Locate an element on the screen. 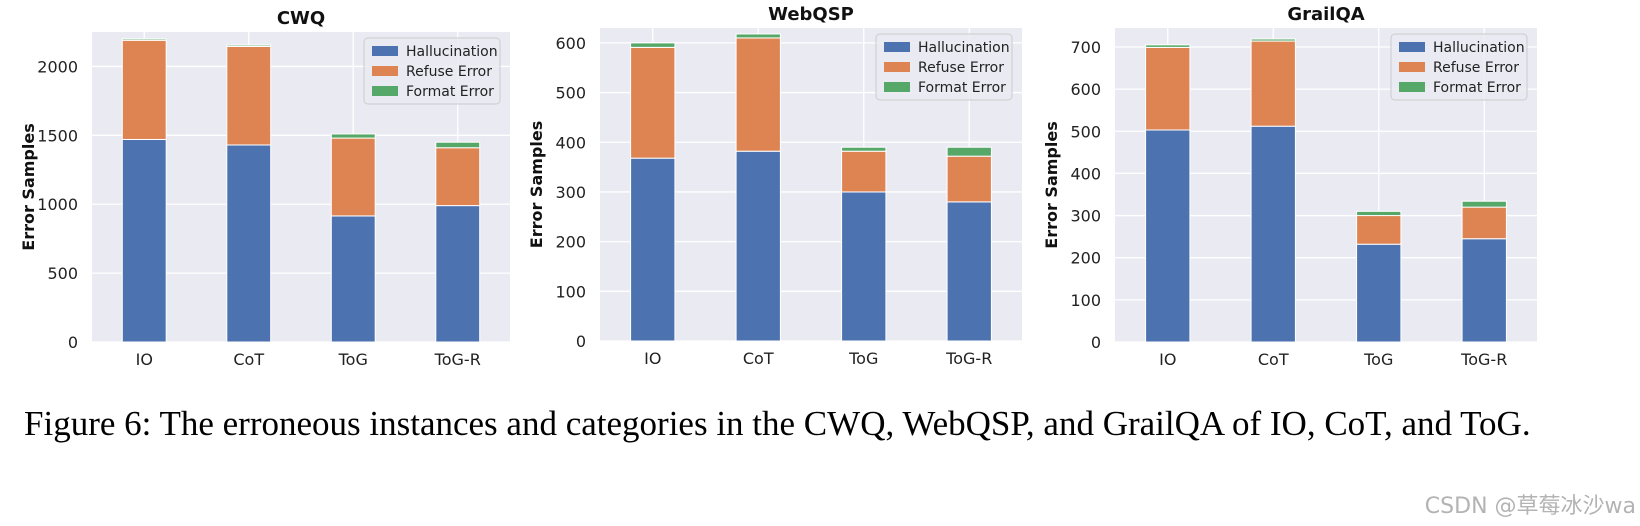  chart-title: CWQ is located at coordinates (301, 18).